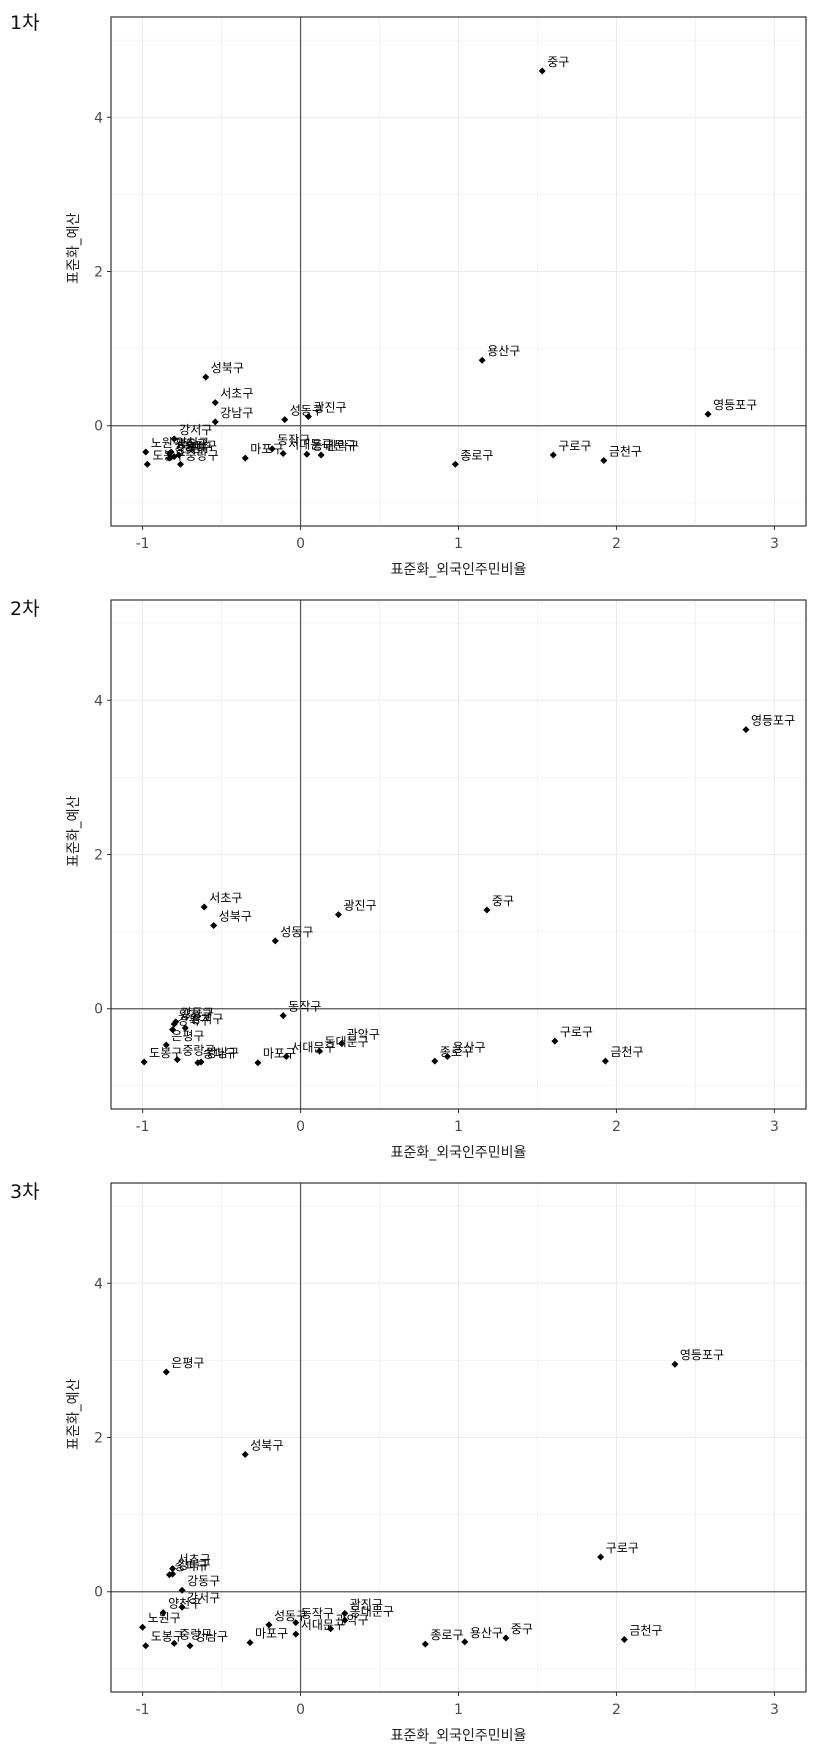 The image size is (815, 1758). Describe the element at coordinates (236, 413) in the screenshot. I see `point-label: 강남구` at that location.